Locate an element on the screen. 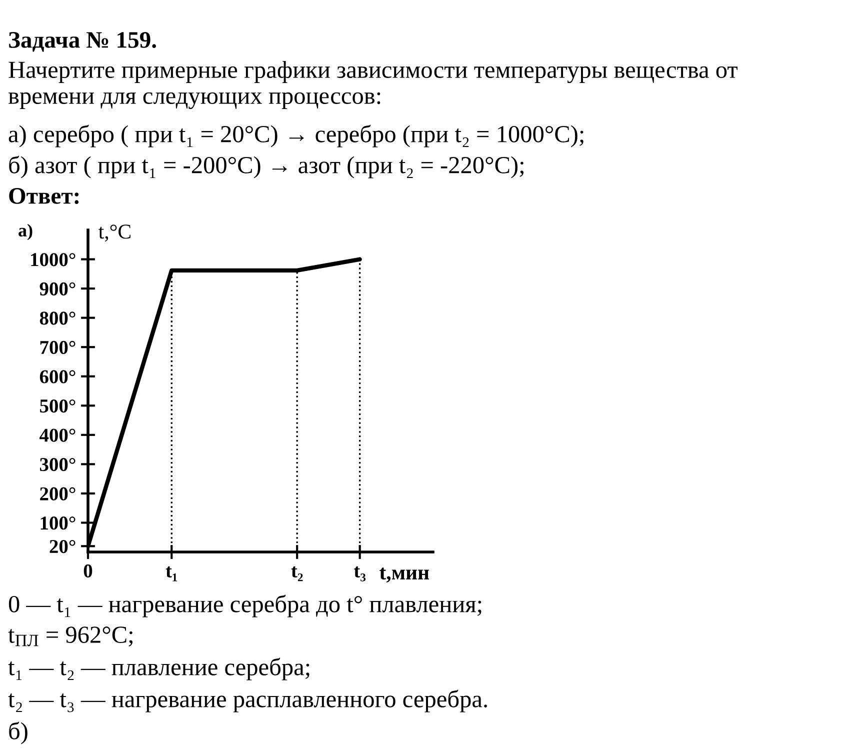 The image size is (852, 755). y-tick-label: 20° is located at coordinates (63, 547).